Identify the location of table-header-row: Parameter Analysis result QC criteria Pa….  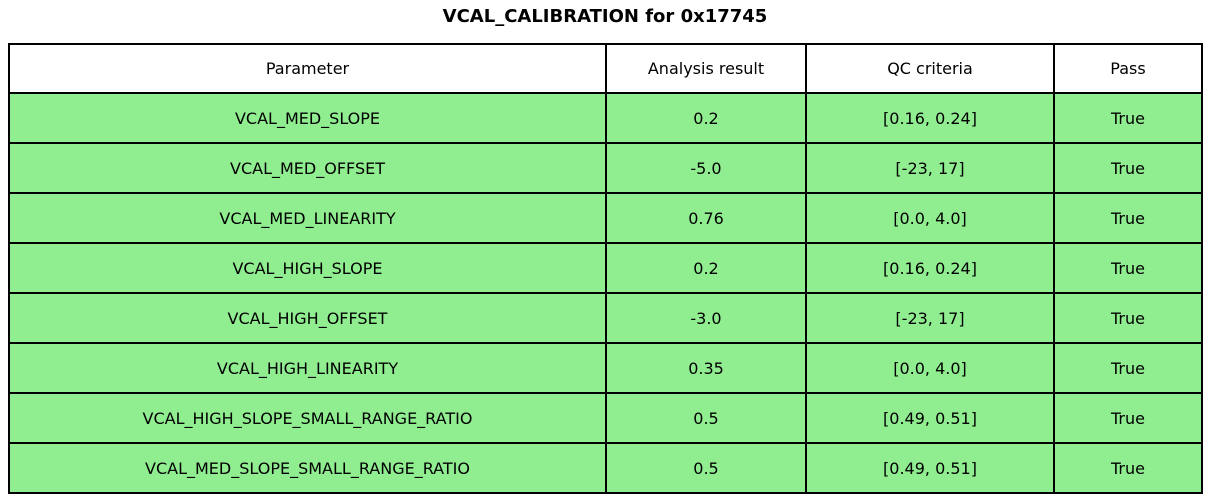
(605, 68).